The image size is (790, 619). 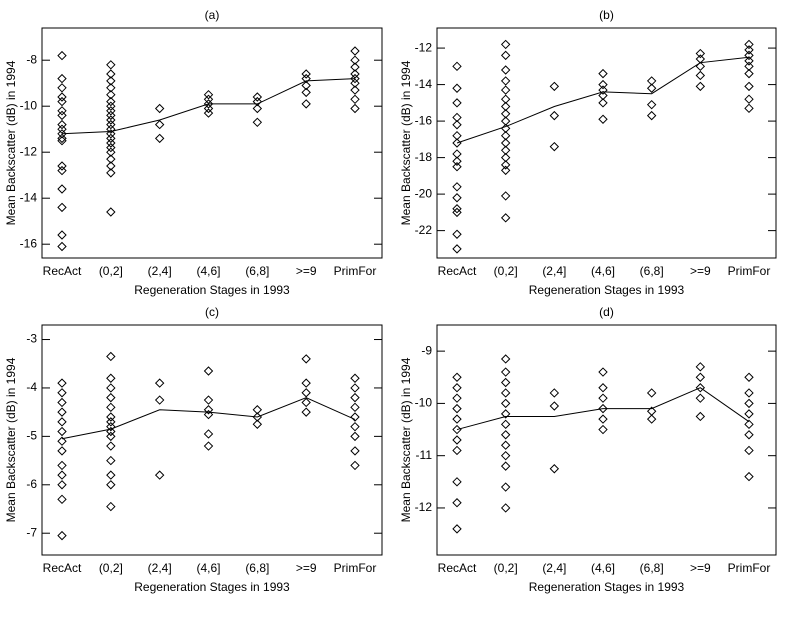 I want to click on panel-title: (d), so click(x=606, y=312).